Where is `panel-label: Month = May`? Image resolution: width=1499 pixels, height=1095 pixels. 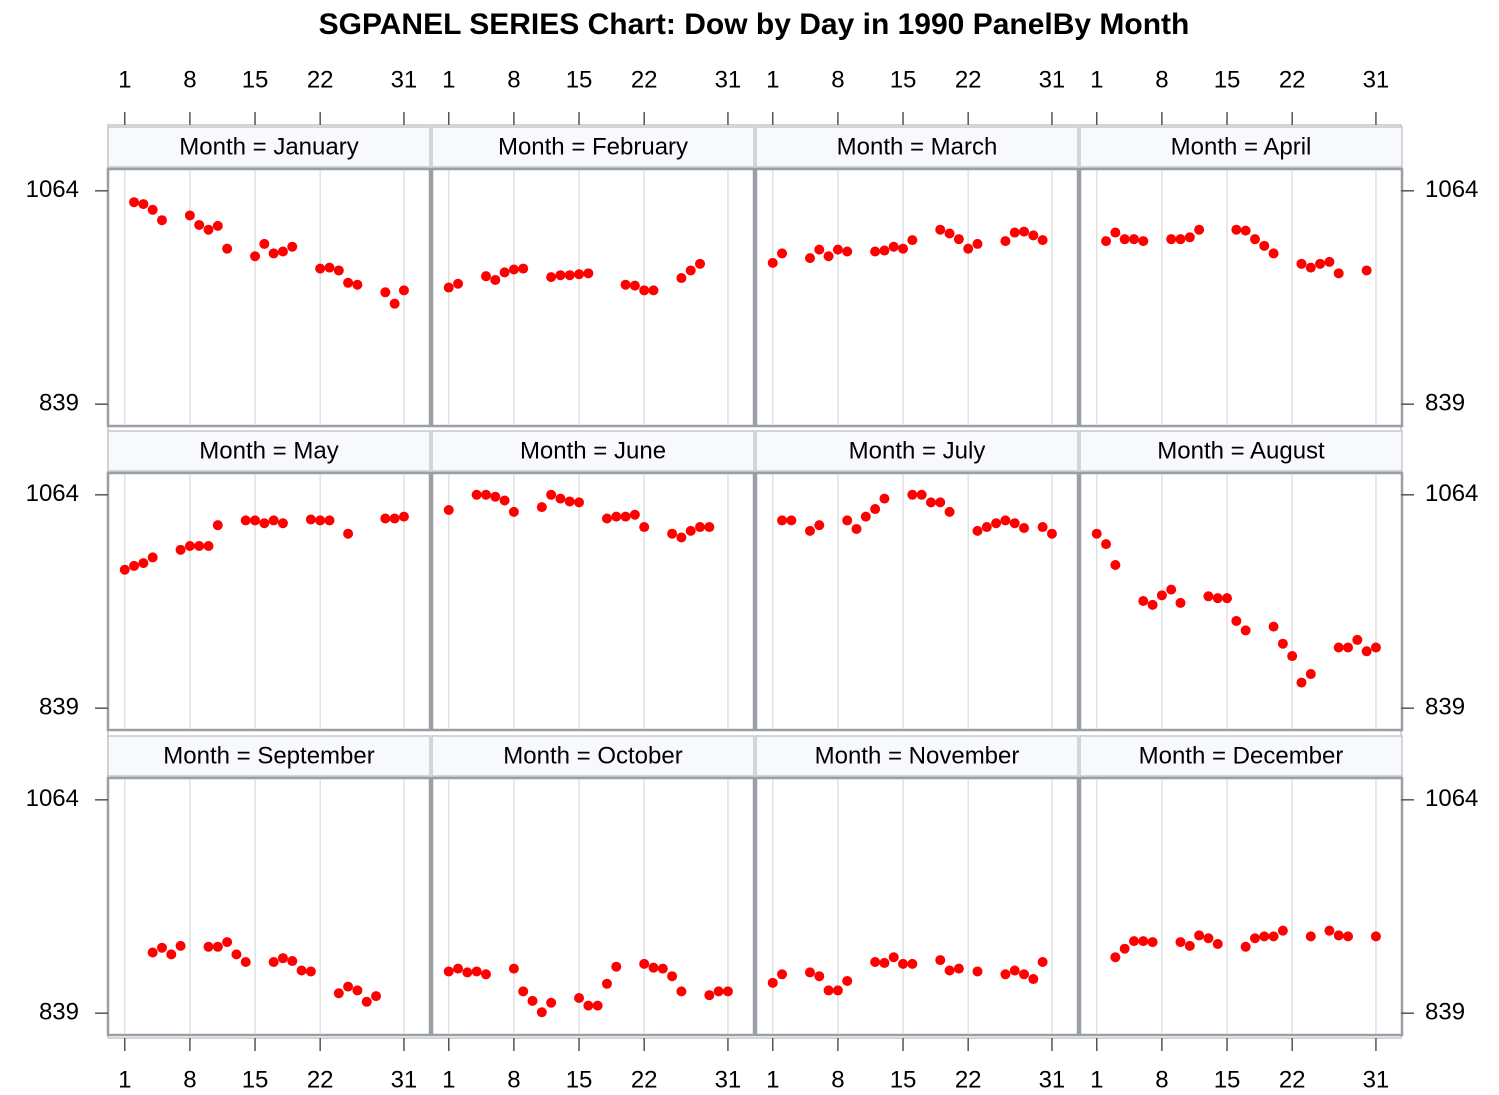
panel-label: Month = May is located at coordinates (268, 450).